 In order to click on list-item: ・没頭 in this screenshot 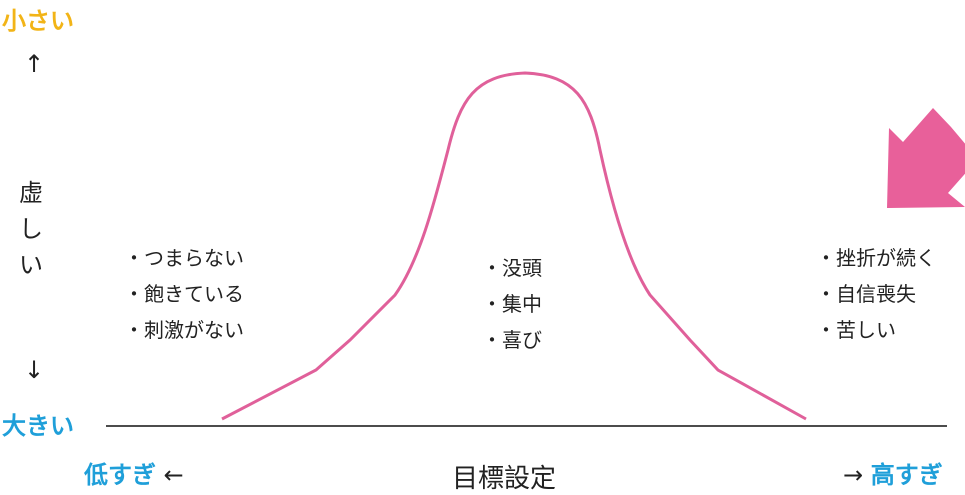, I will do `click(512, 268)`.